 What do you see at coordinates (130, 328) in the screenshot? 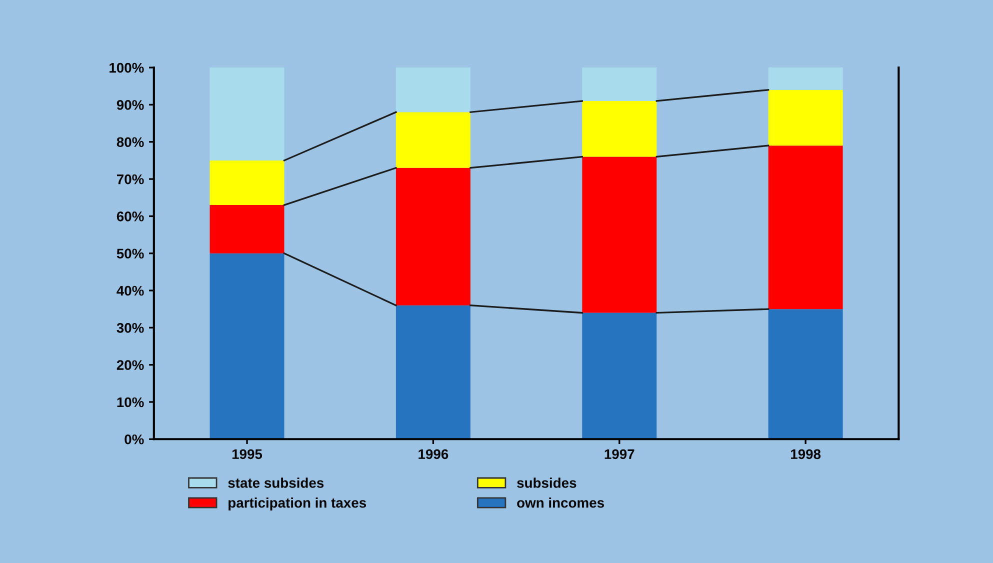
I see `y-tick-label: 30%` at bounding box center [130, 328].